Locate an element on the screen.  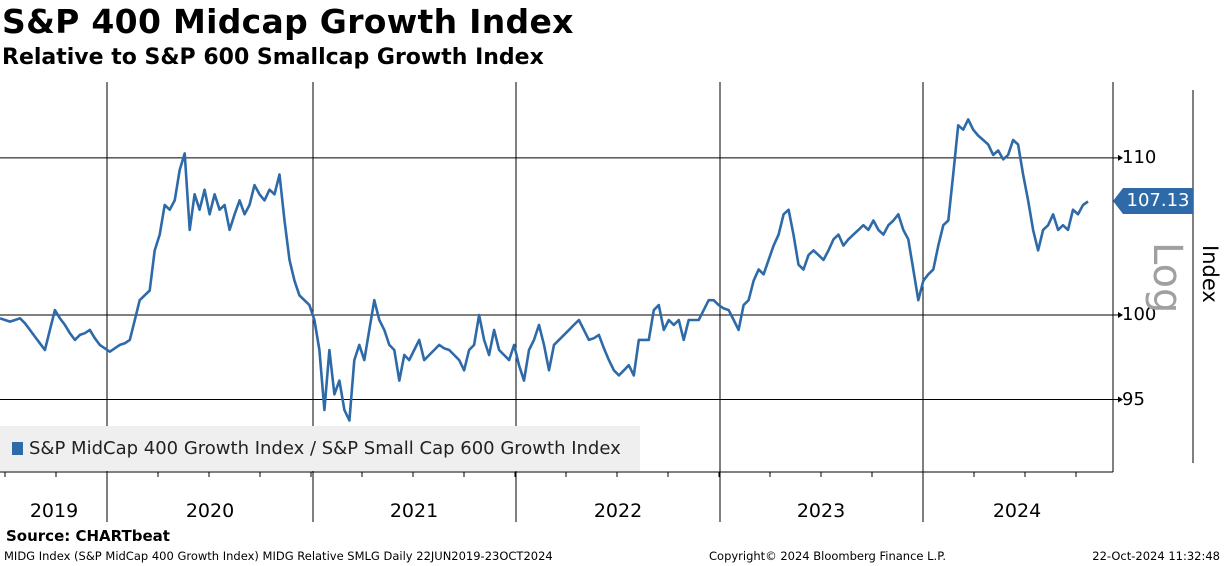
y-tick-label: 110 is located at coordinates (1139, 157).